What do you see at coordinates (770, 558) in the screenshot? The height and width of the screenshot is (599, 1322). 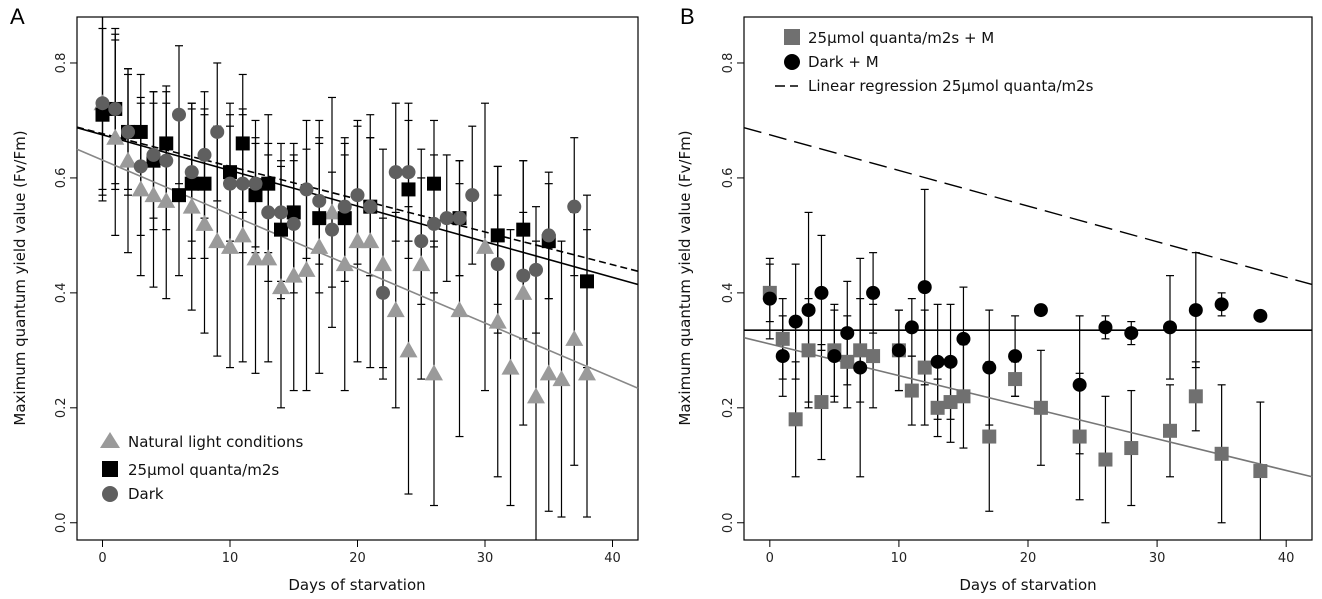 I see `x-tick-label: 0` at bounding box center [770, 558].